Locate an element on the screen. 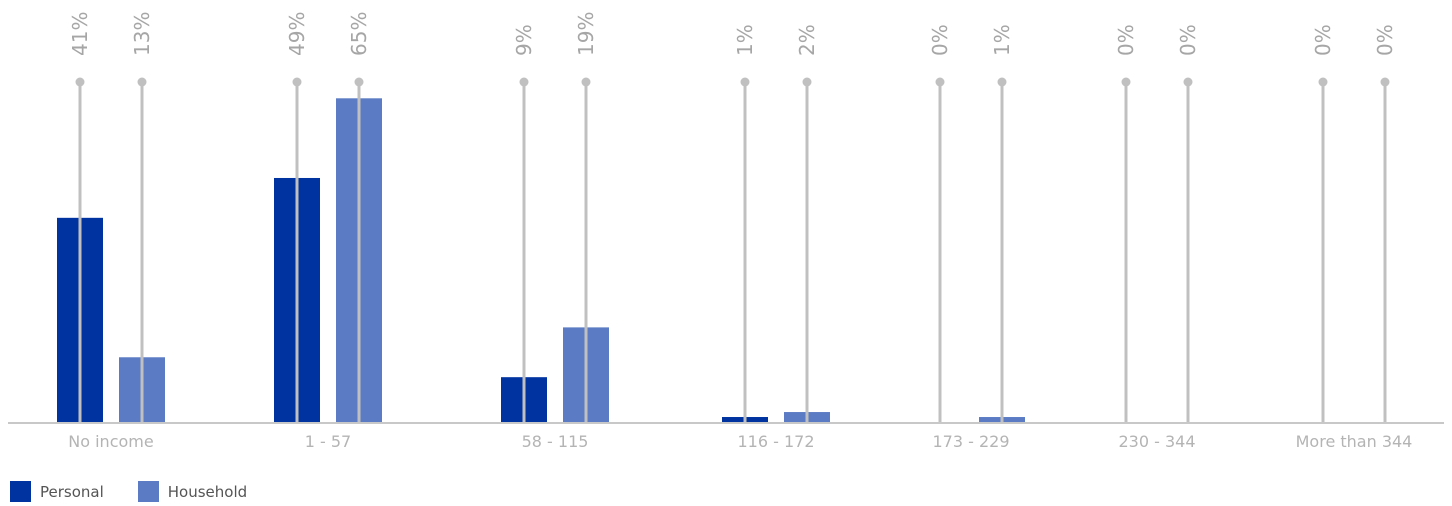  value-labels-layer: 41% 13% 49% 65% 9% 19% 1% 2% 0% 1% 0% 0% 0% 0% is located at coordinates (732, 34).